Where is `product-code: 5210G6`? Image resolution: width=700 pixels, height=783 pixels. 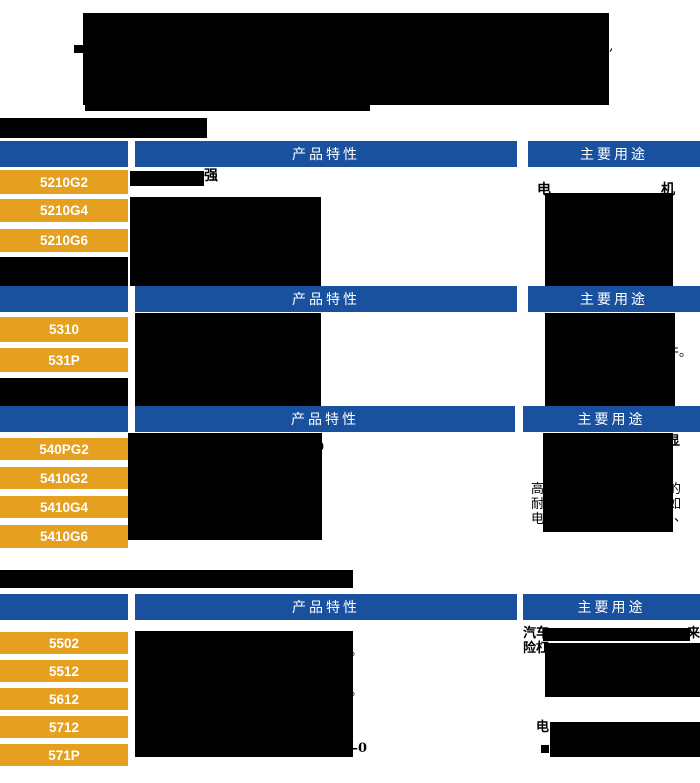
product-code: 5210G6 is located at coordinates (64, 240).